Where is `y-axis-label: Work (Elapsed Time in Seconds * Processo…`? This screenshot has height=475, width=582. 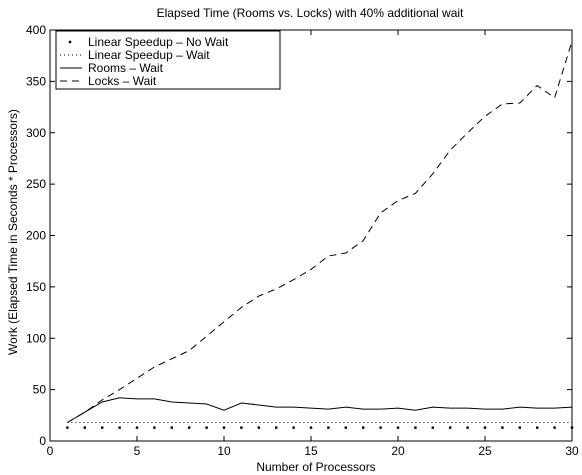 y-axis-label: Work (Elapsed Time in Seconds * Processo… is located at coordinates (13, 232).